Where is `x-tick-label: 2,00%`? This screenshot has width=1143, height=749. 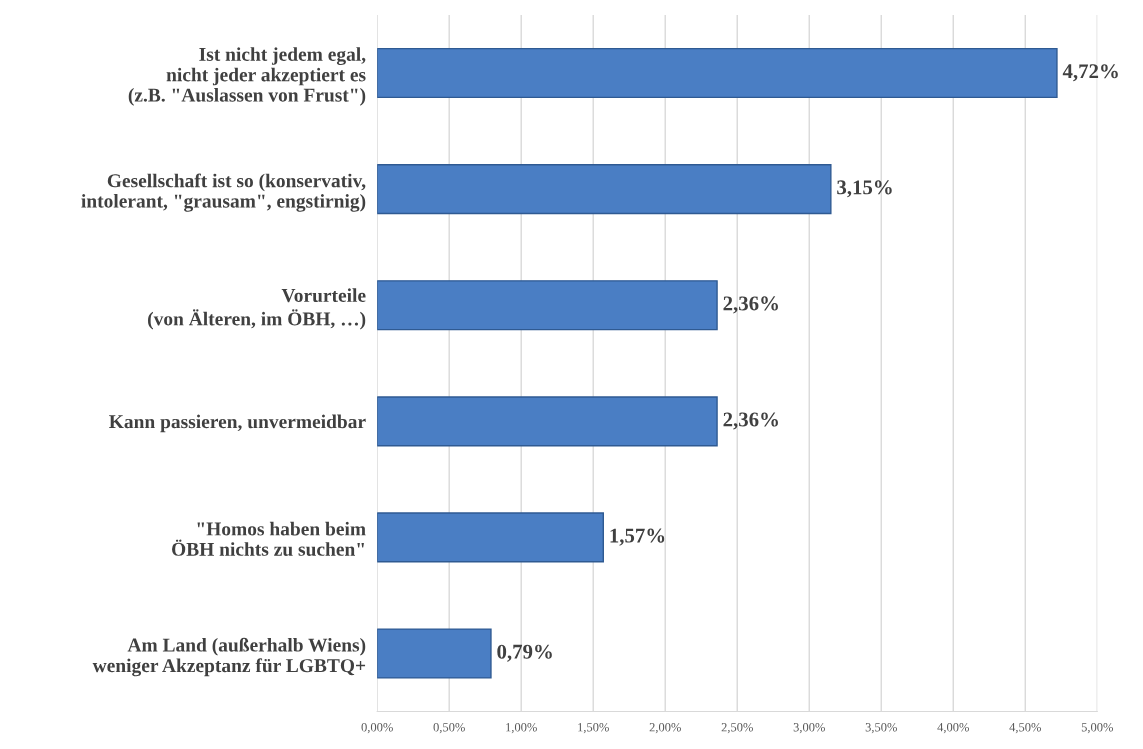
x-tick-label: 2,00% is located at coordinates (665, 728).